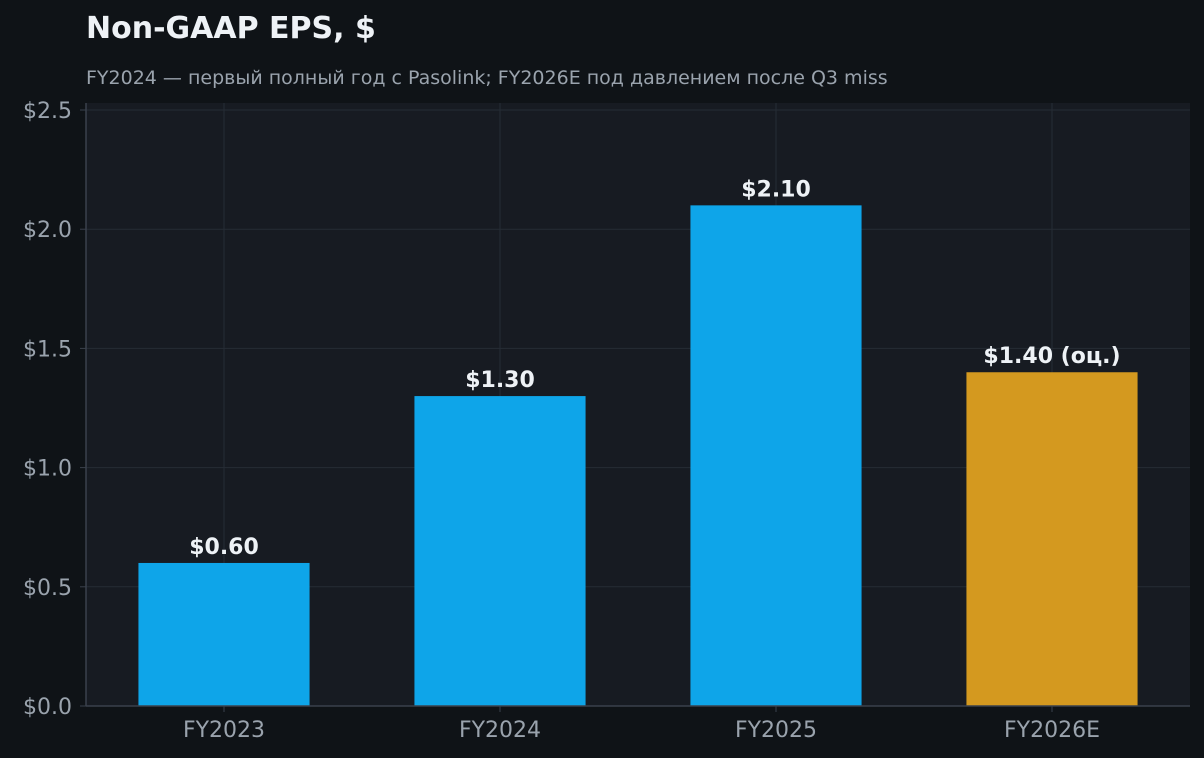  What do you see at coordinates (500, 380) in the screenshot?
I see `bar-value-label: $1.30` at bounding box center [500, 380].